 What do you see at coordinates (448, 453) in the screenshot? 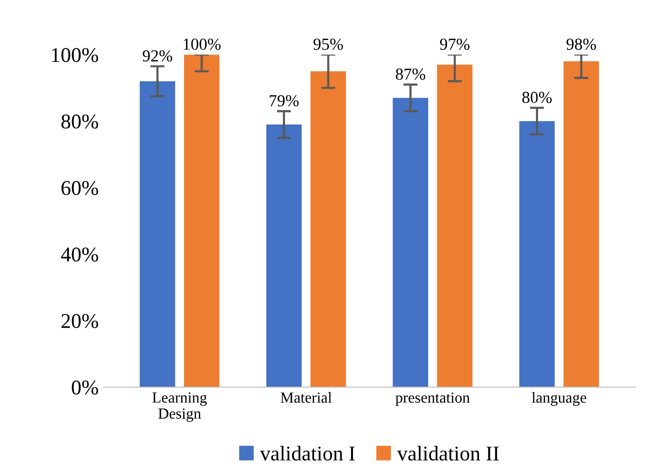
I see `legend-label: validation II` at bounding box center [448, 453].